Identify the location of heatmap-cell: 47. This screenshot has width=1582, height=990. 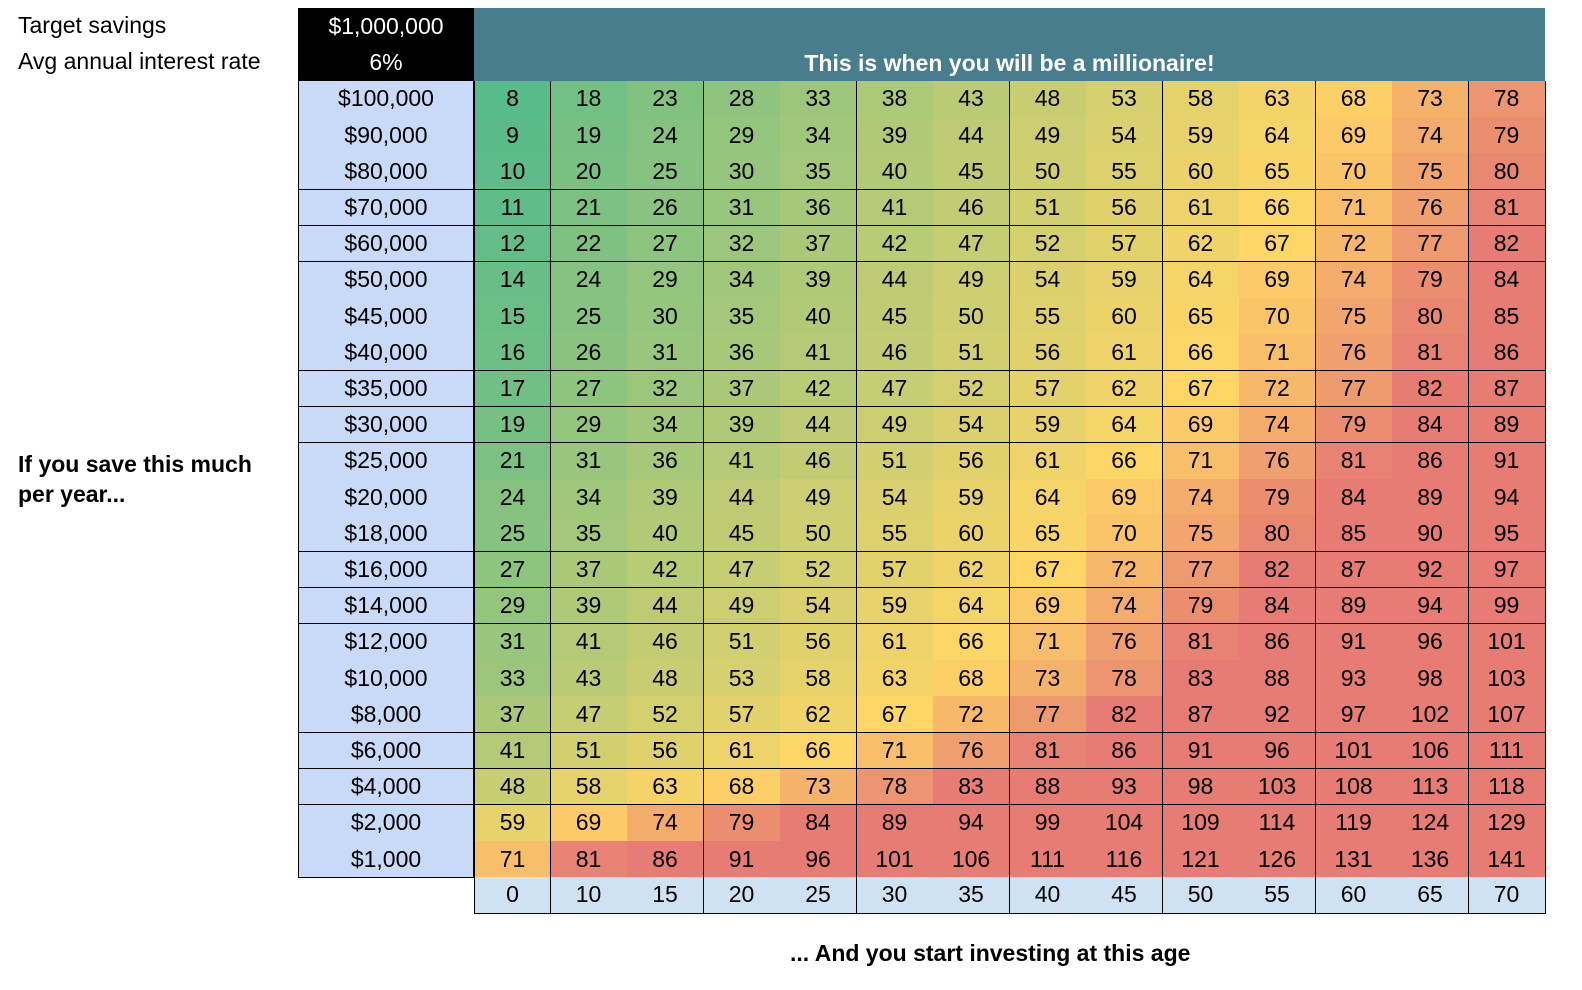
(971, 244).